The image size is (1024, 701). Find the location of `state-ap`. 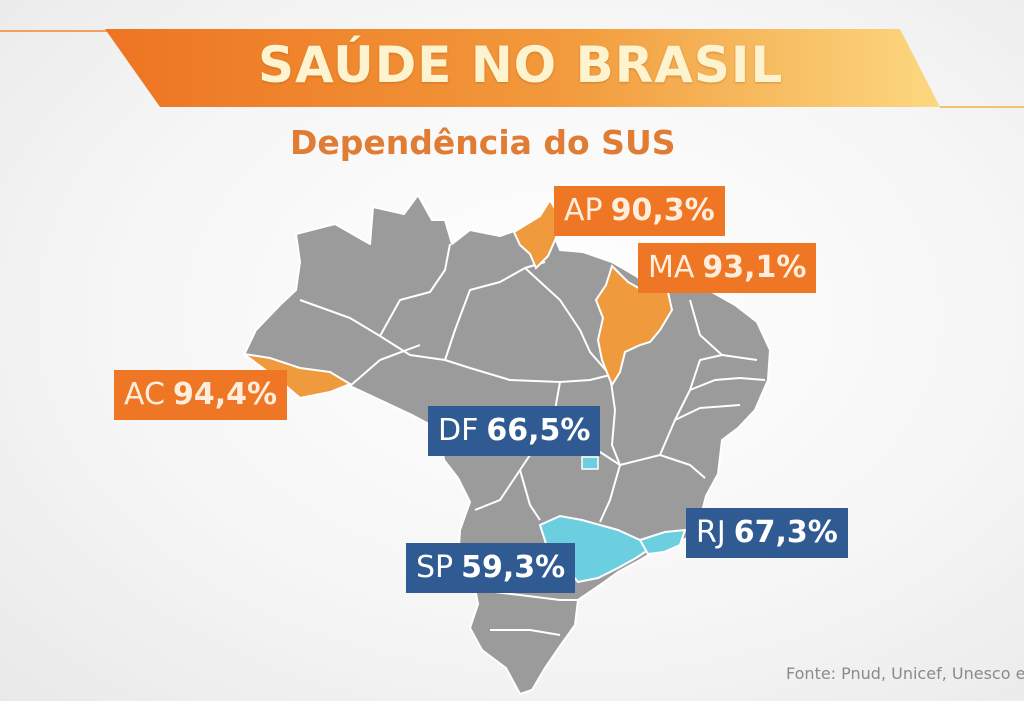

state-ap is located at coordinates (535, 234).